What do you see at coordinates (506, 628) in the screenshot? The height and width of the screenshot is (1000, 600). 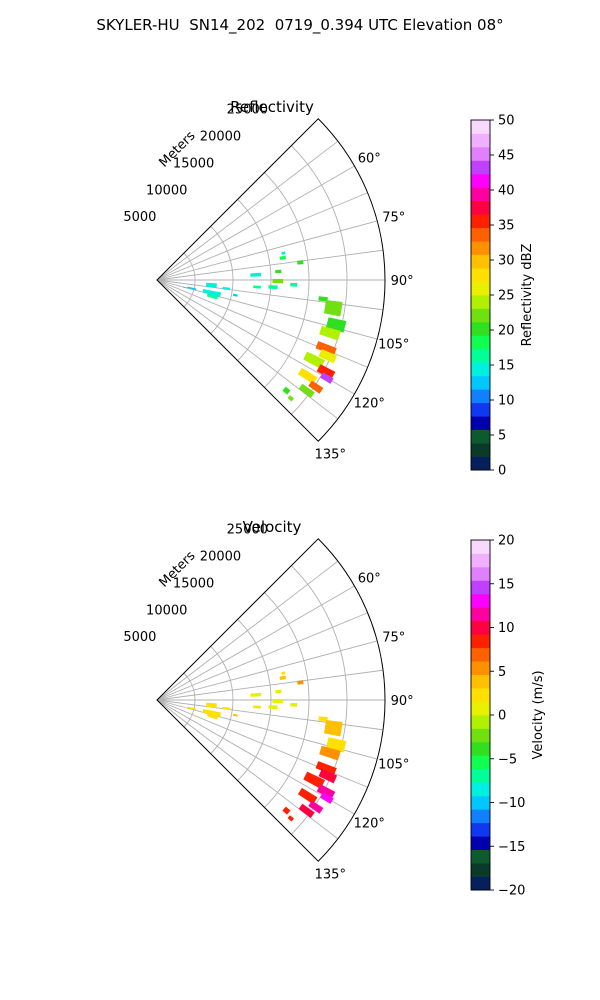 I see `velocity-colorbar-tick-label: 10` at bounding box center [506, 628].